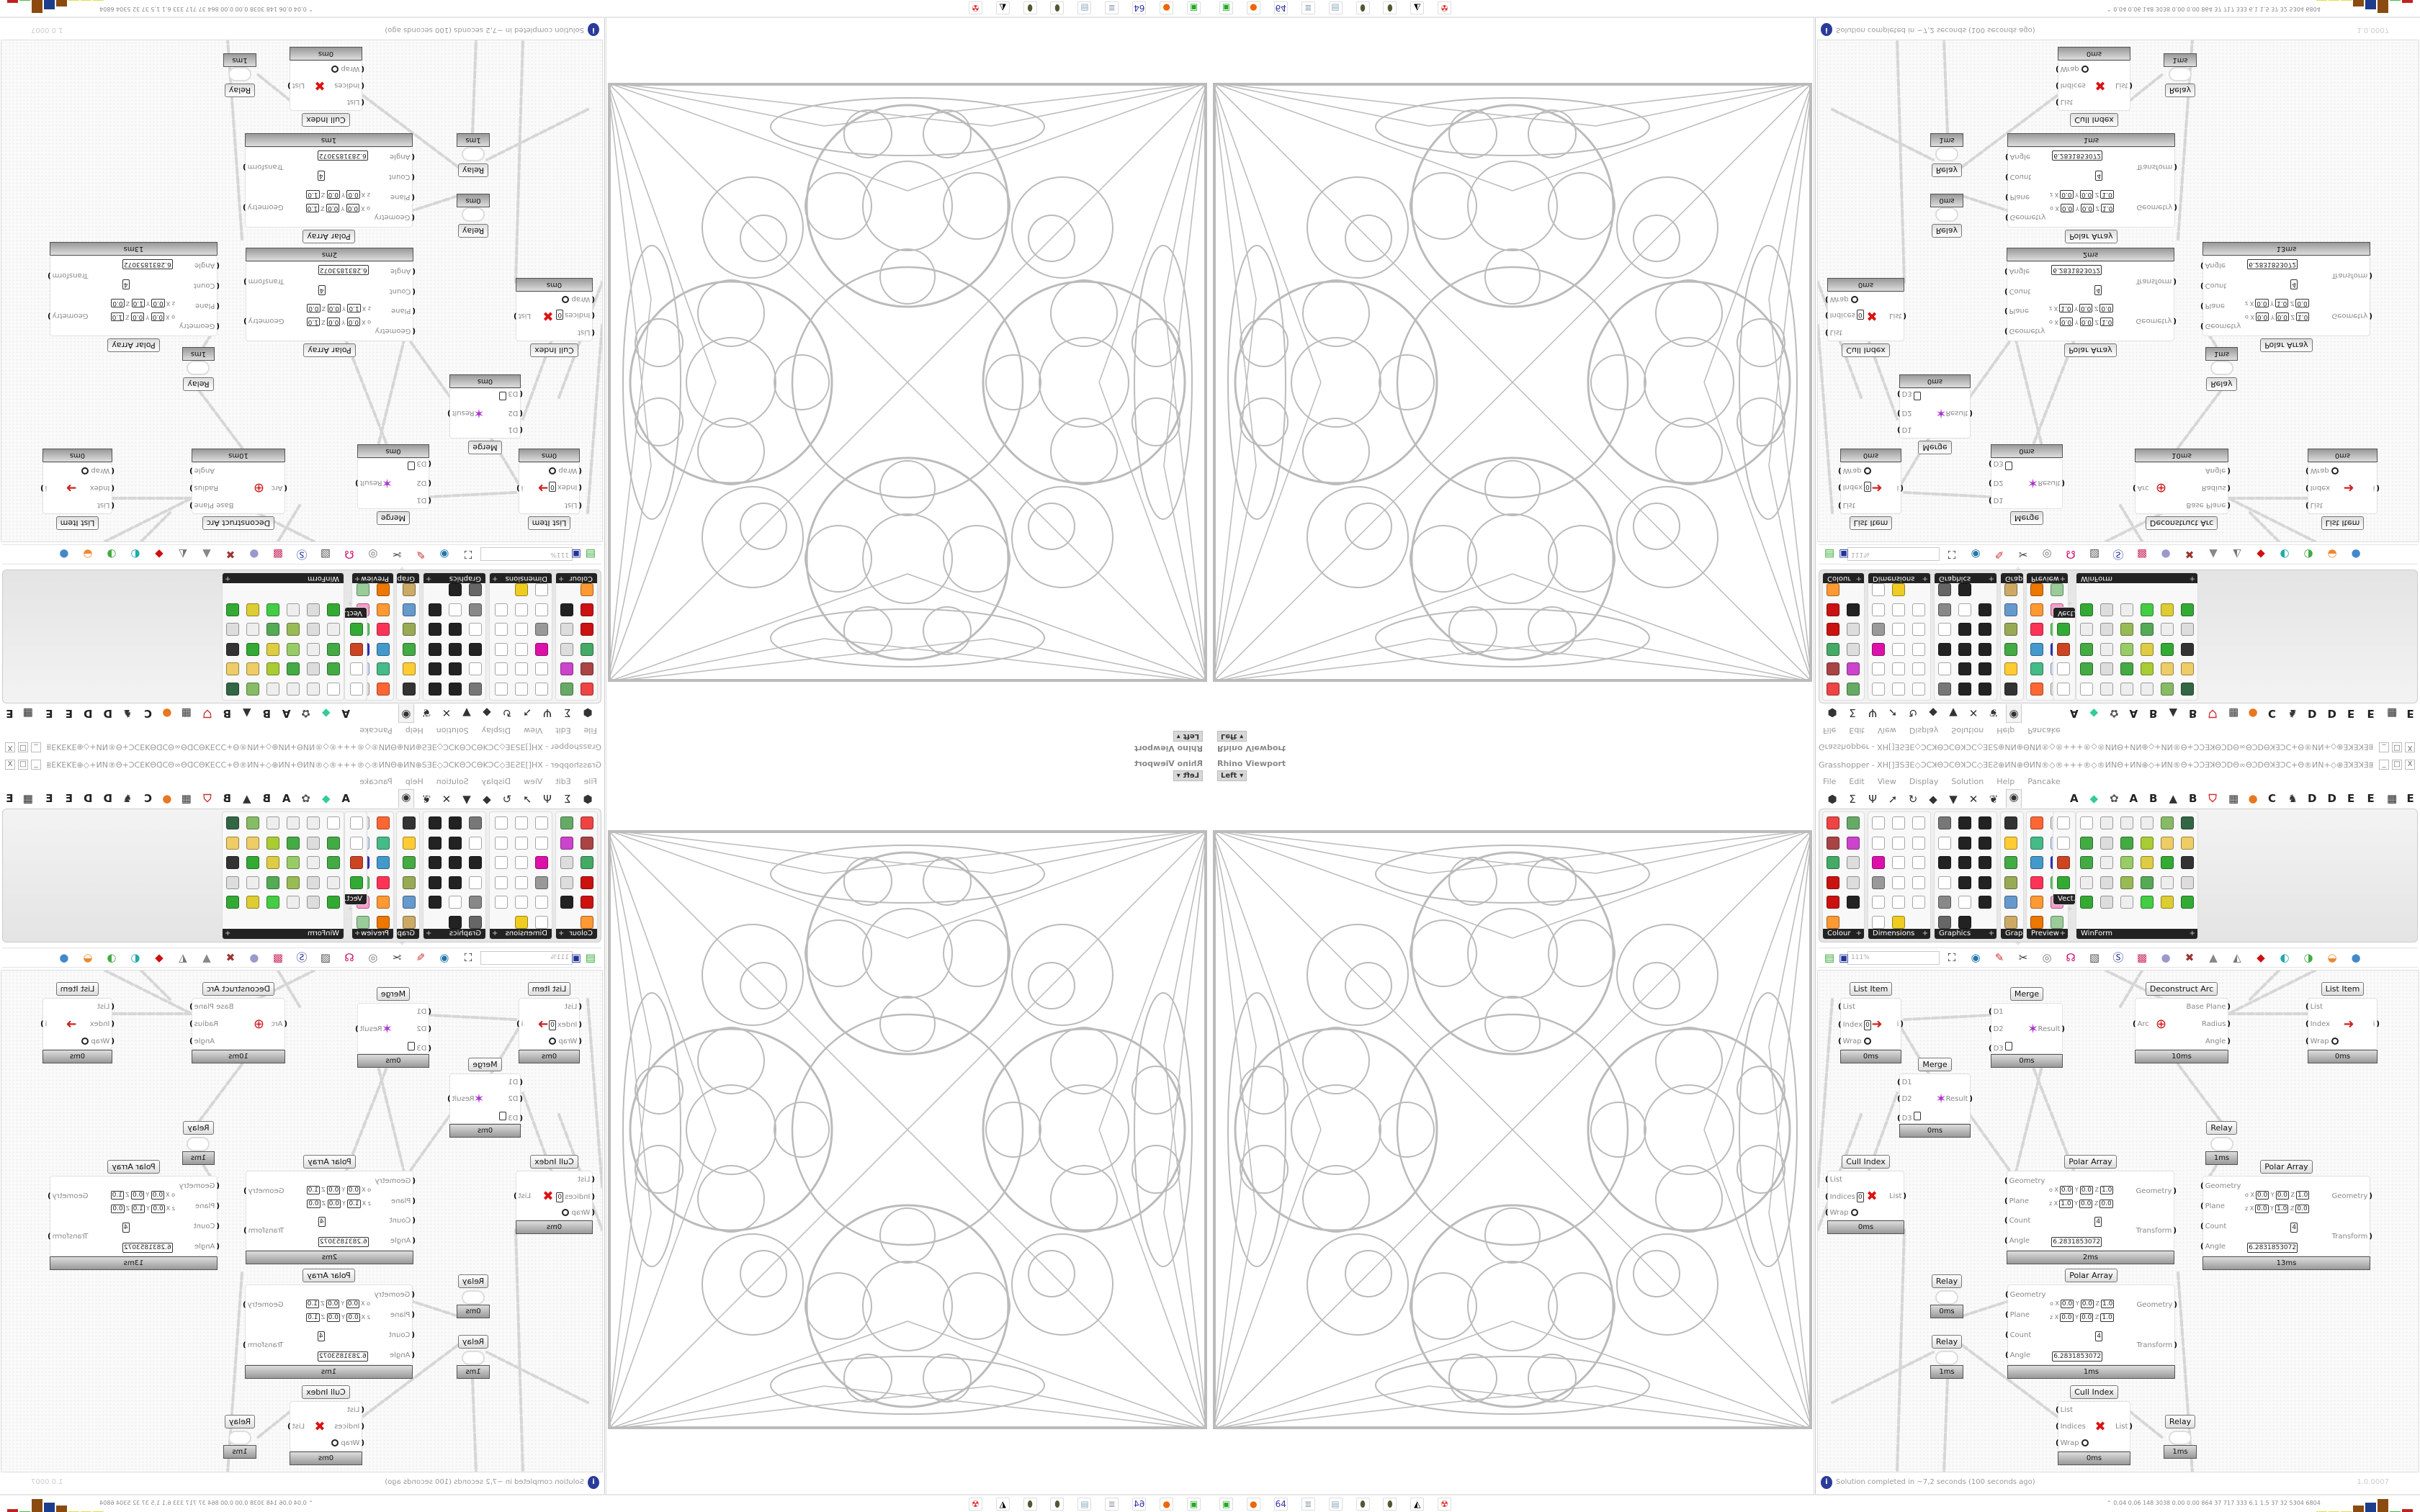 This screenshot has width=2420, height=1512. What do you see at coordinates (211, 504) in the screenshot?
I see `output-base-plane: Base Plane` at bounding box center [211, 504].